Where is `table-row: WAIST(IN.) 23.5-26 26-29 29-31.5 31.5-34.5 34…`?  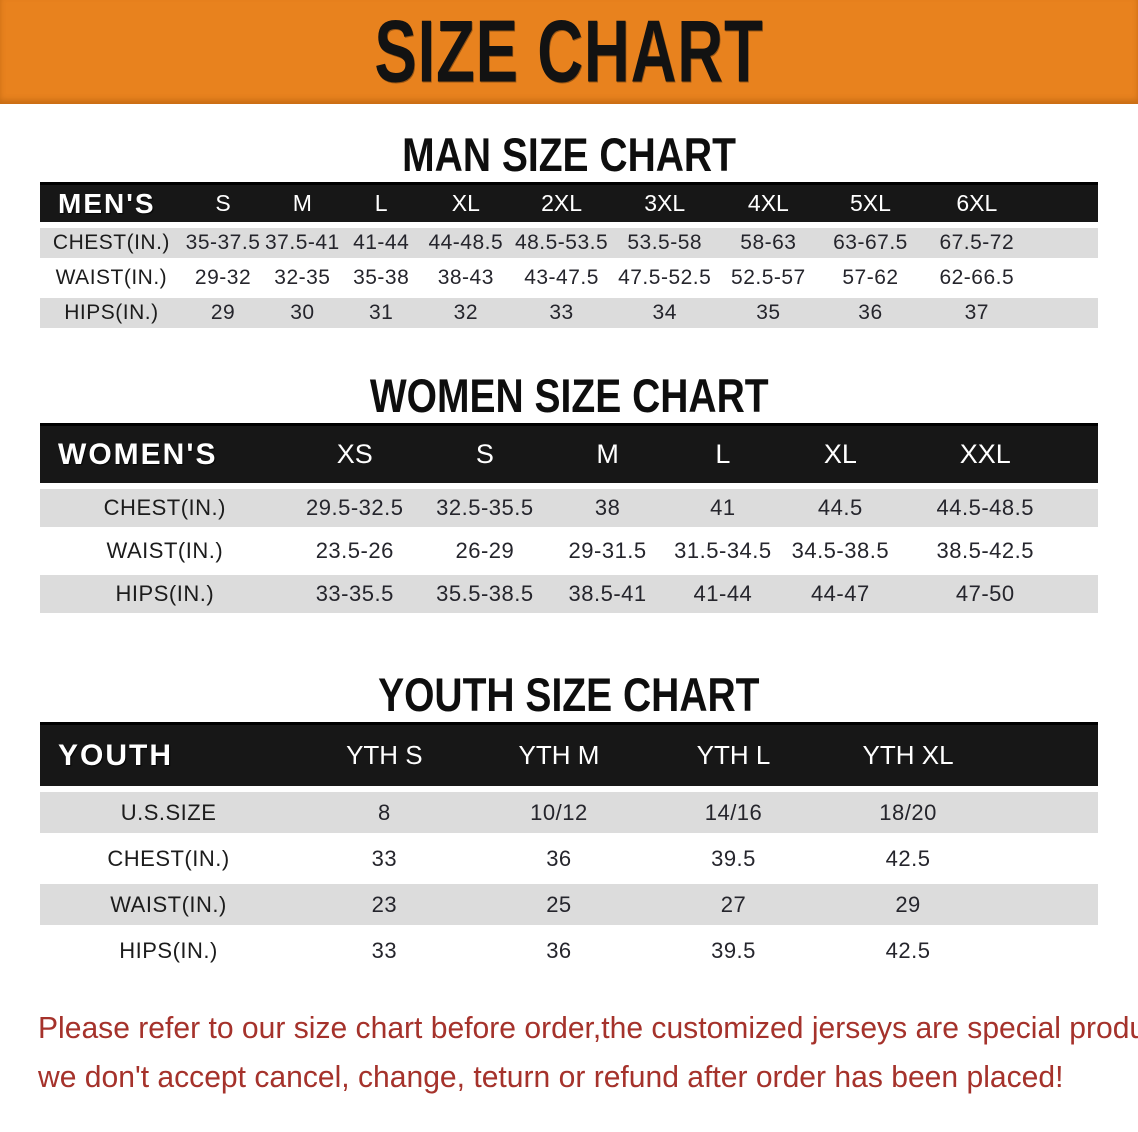
table-row: WAIST(IN.) 23.5-26 26-29 29-31.5 31.5-34.5 34… is located at coordinates (569, 552).